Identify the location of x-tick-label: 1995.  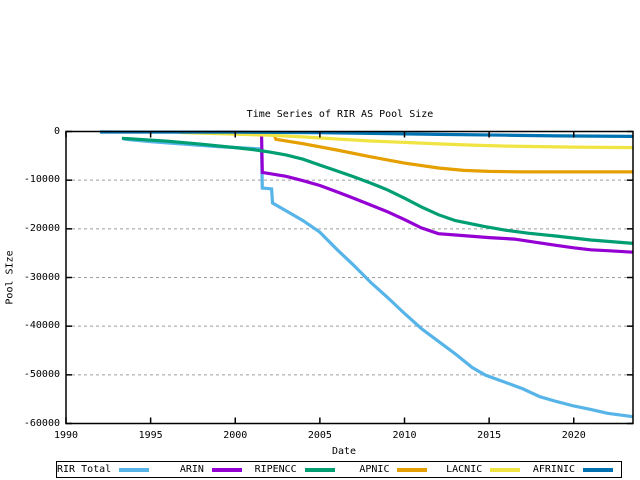
(150, 435).